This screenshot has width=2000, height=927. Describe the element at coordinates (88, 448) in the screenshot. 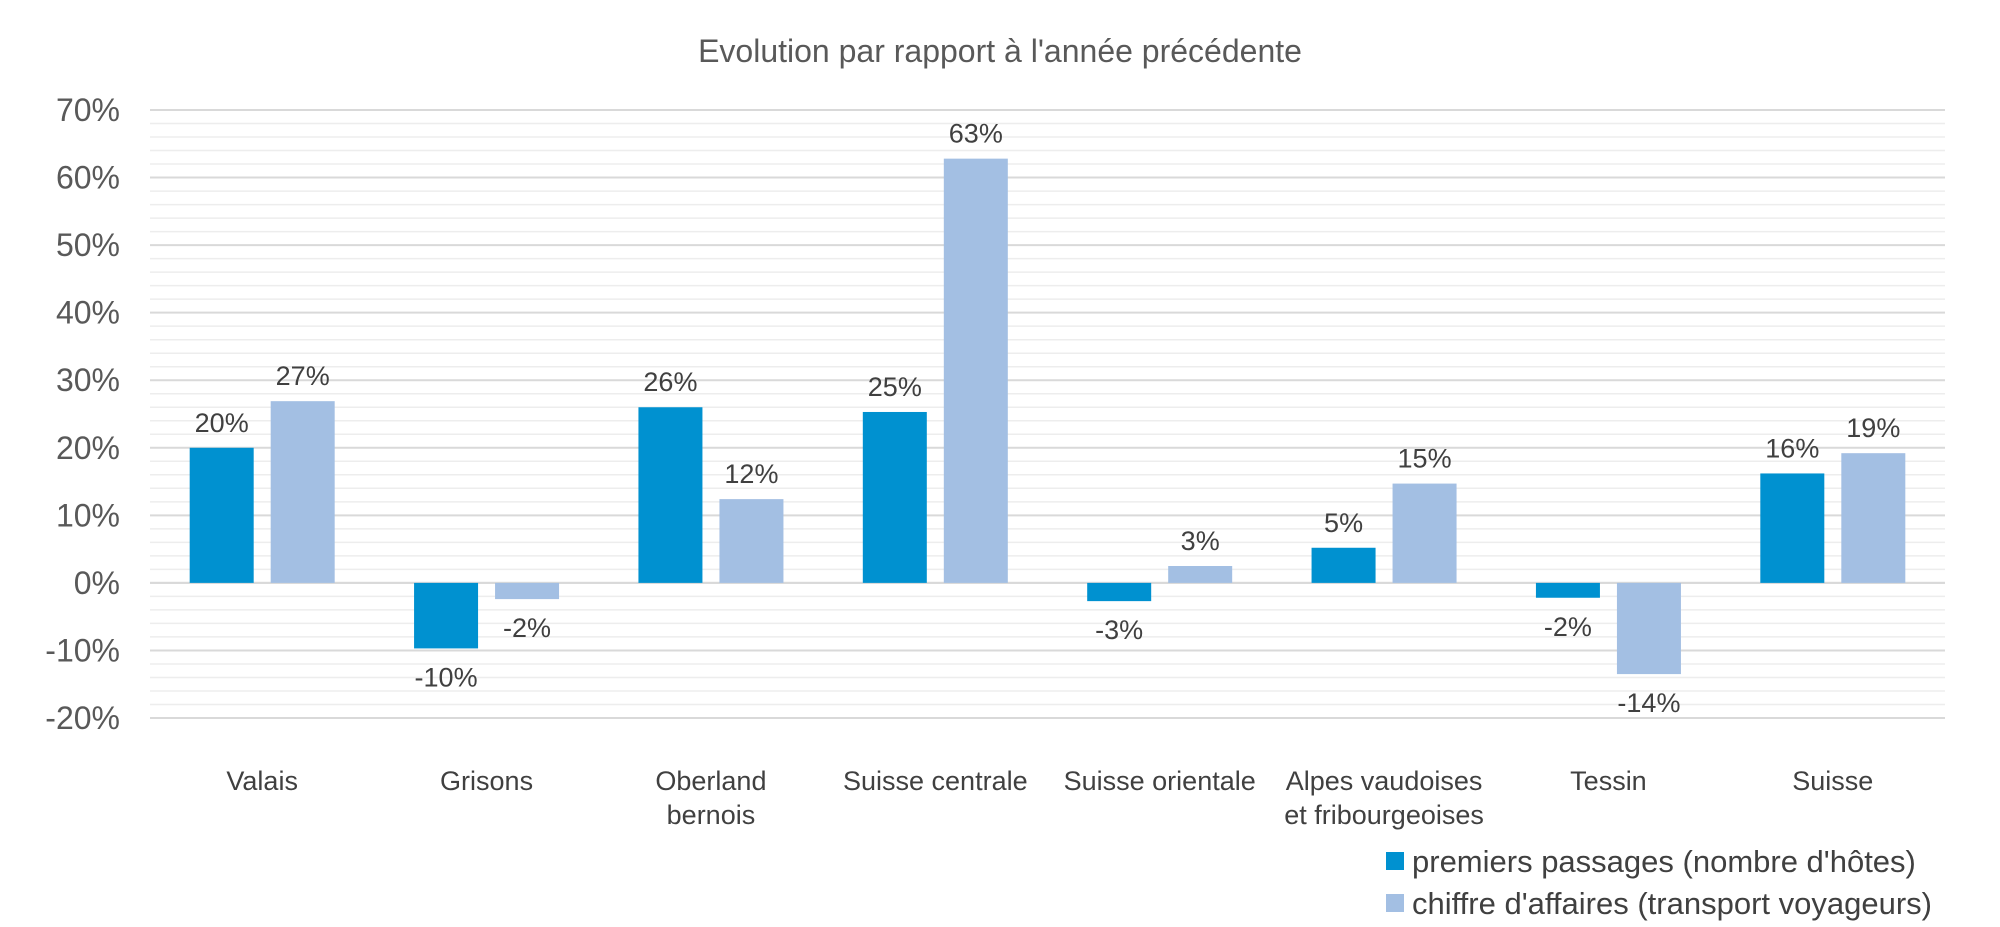

I see `y-tick-label: 20%` at that location.